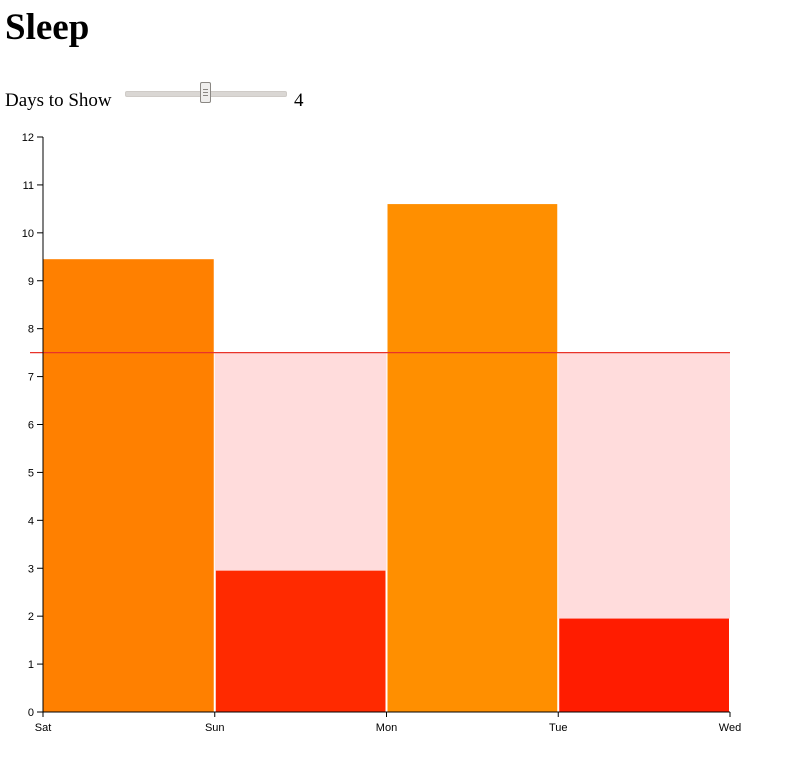 The image size is (808, 762). Describe the element at coordinates (730, 728) in the screenshot. I see `x-tick-label: Wed` at that location.